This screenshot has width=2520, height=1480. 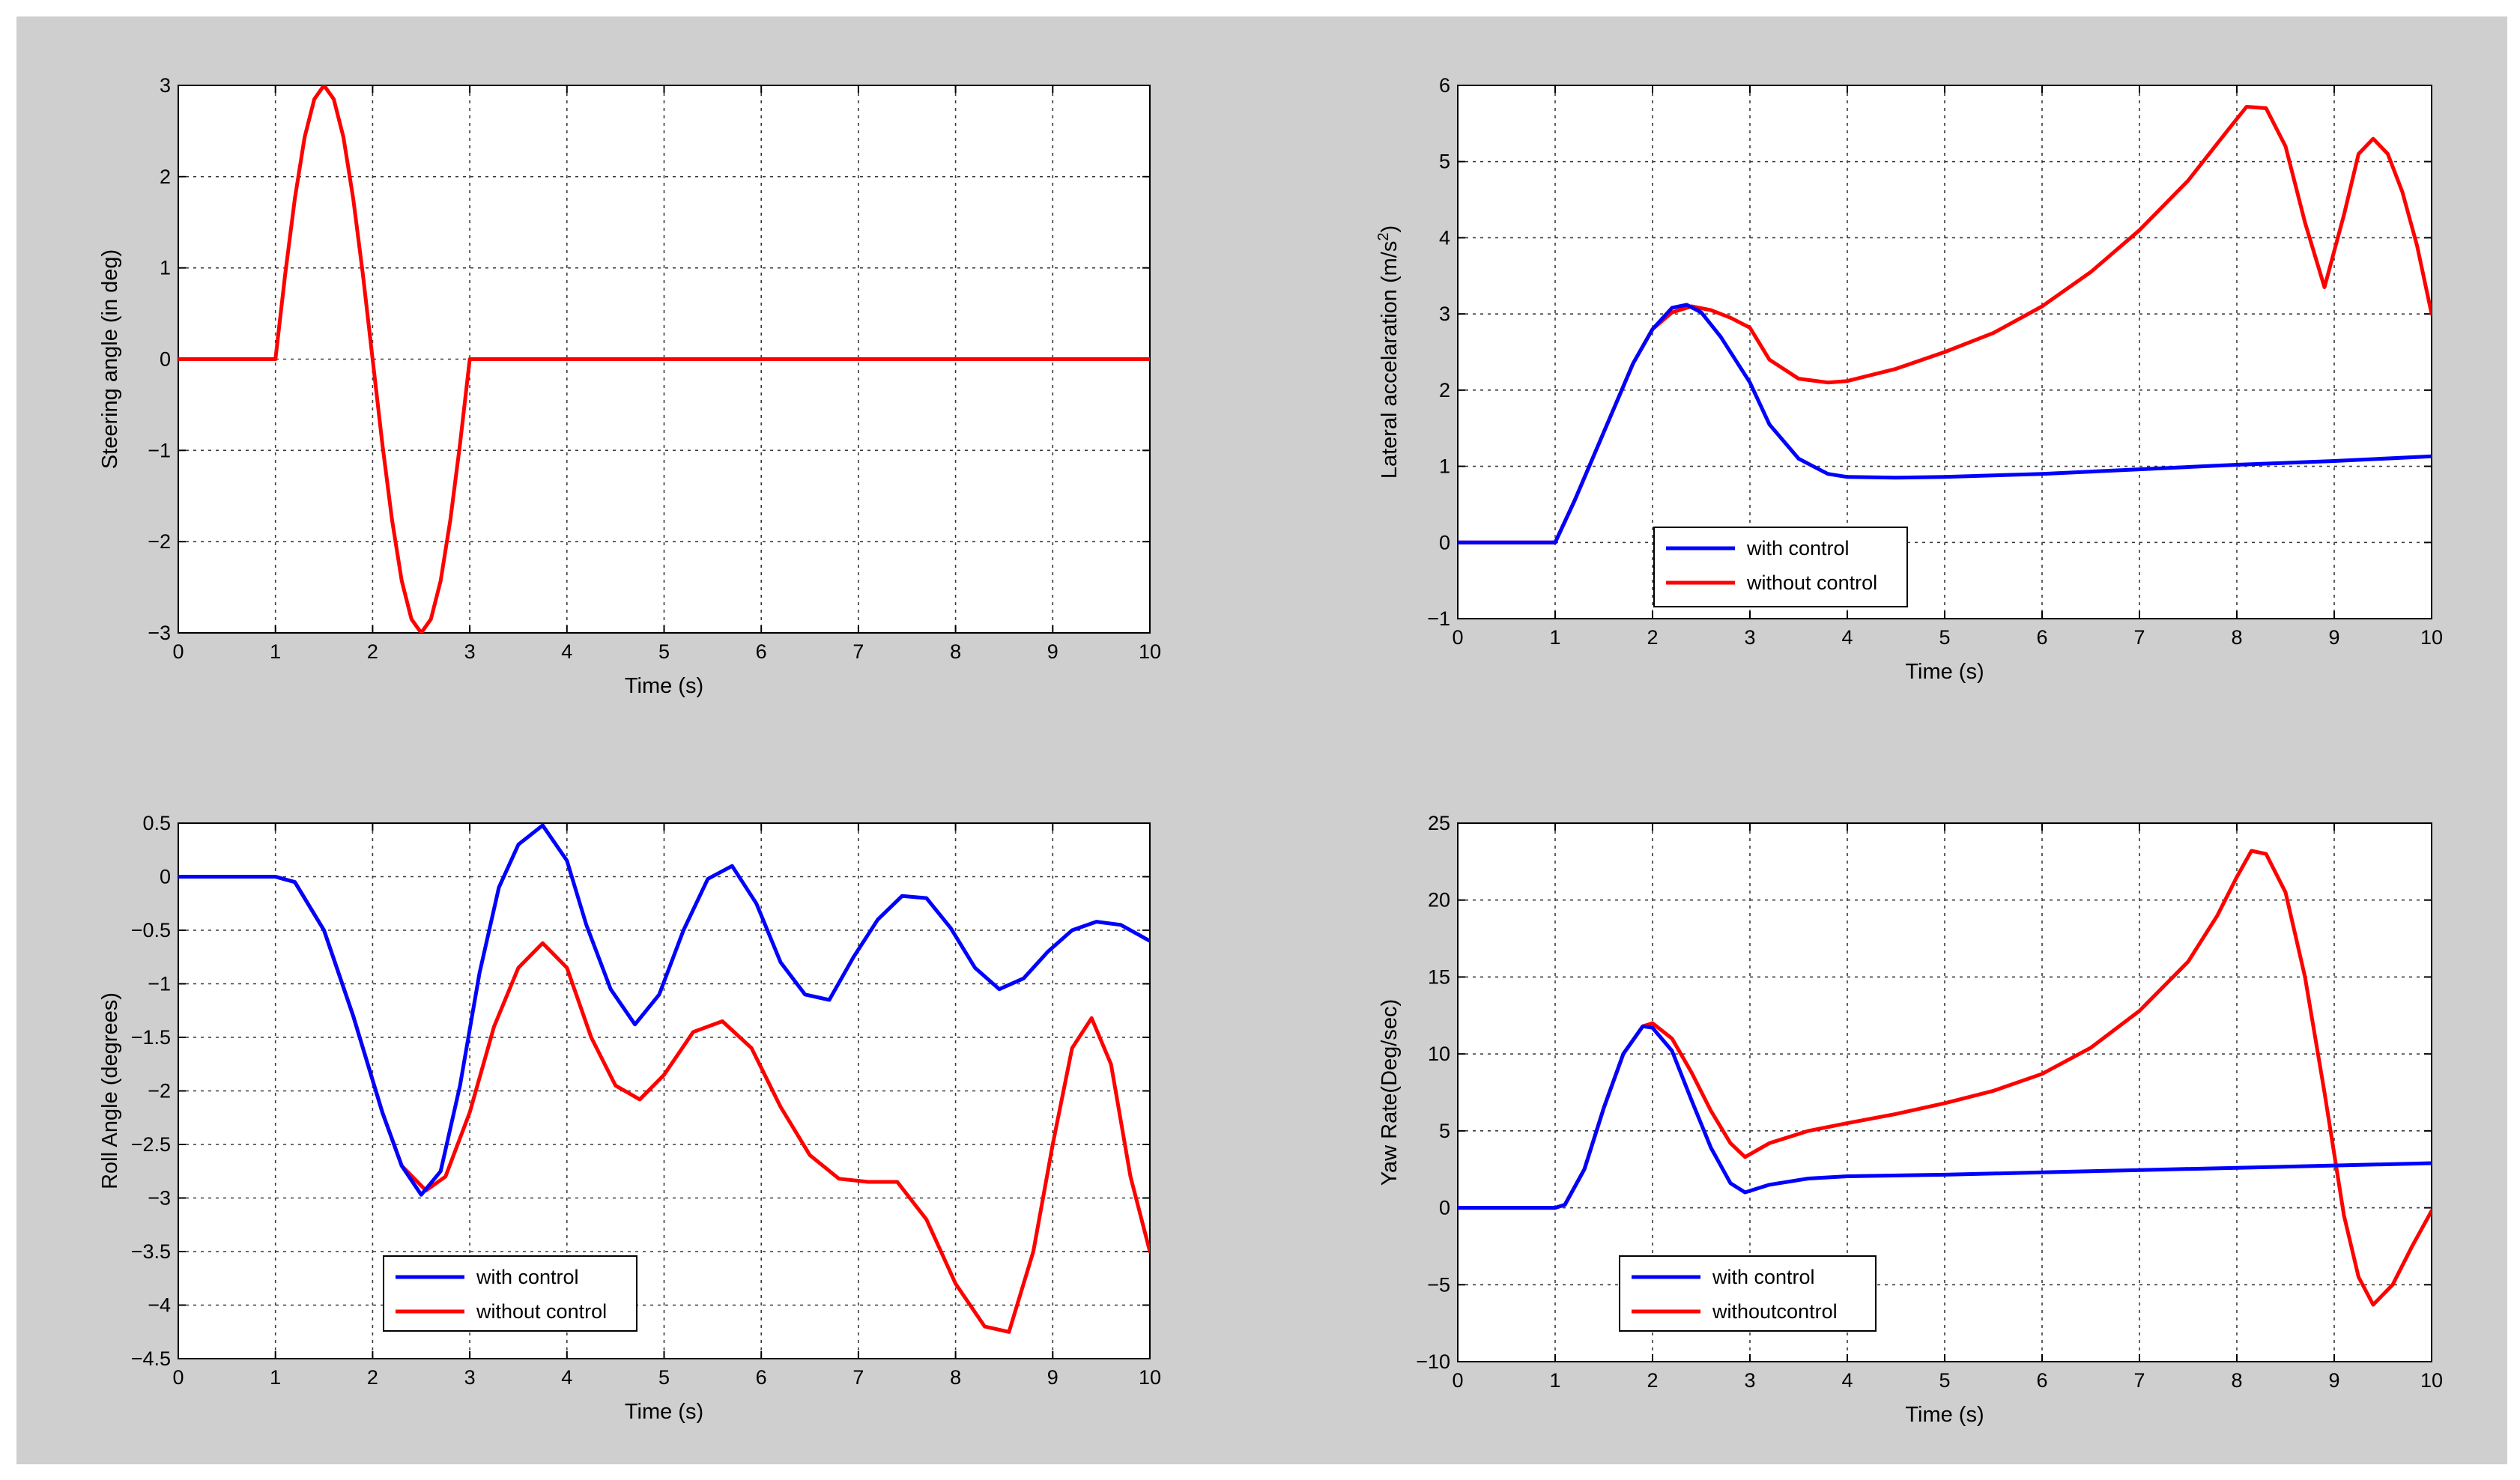 I want to click on y-tick-label: 10, so click(x=1439, y=1054).